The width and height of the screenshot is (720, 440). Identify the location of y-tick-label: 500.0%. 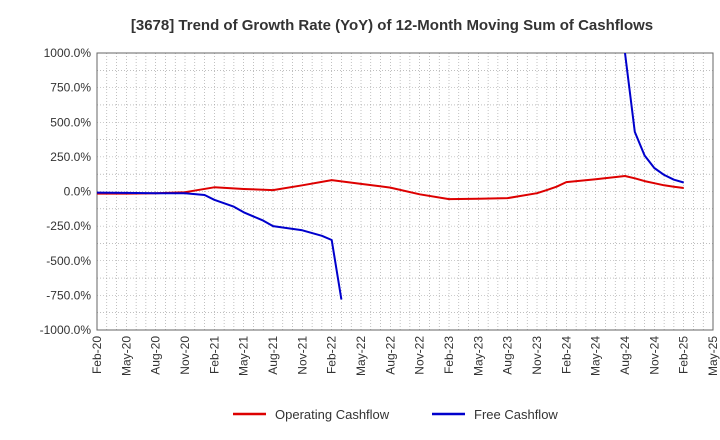
(70, 122).